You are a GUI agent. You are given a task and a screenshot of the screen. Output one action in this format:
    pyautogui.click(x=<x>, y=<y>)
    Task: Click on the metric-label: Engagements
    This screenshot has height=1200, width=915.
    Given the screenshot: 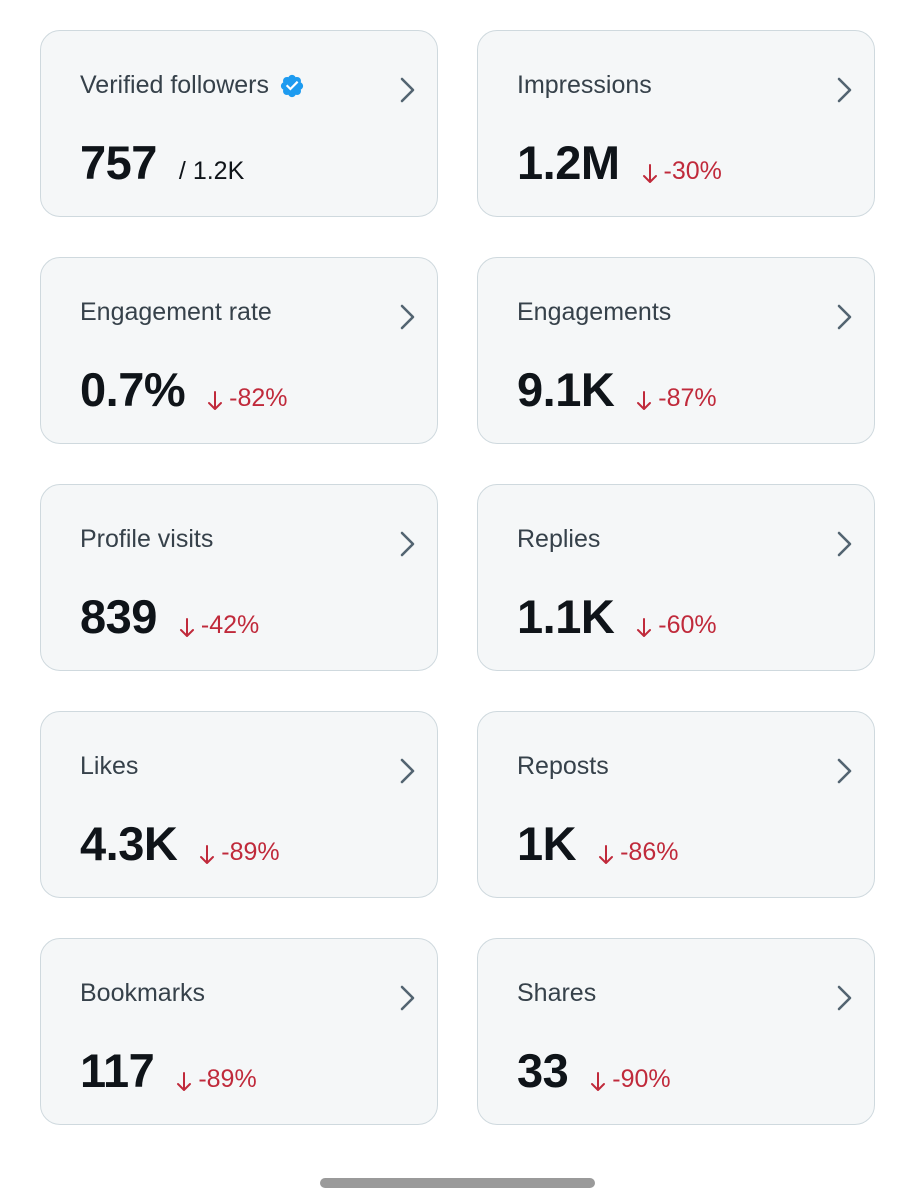 What is the action you would take?
    pyautogui.click(x=594, y=312)
    